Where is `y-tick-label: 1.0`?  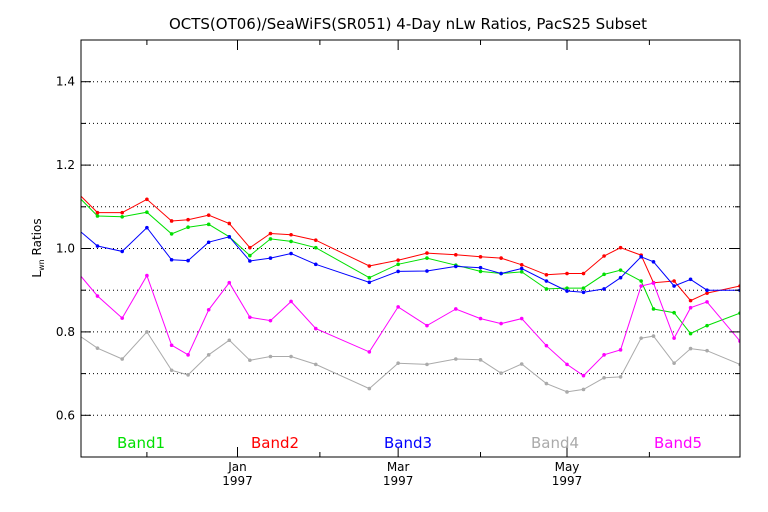 y-tick-label: 1.0 is located at coordinates (65, 249).